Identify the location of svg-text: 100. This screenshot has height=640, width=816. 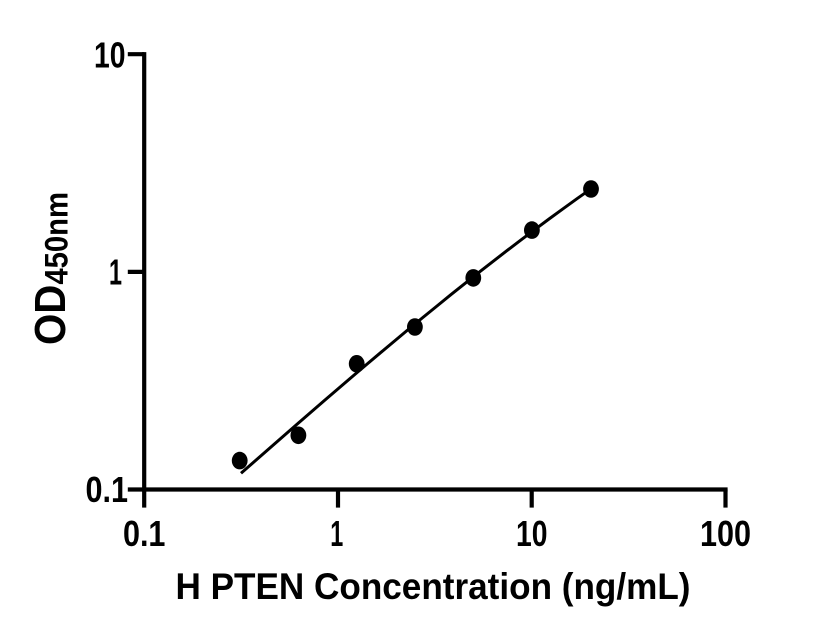
(725, 533).